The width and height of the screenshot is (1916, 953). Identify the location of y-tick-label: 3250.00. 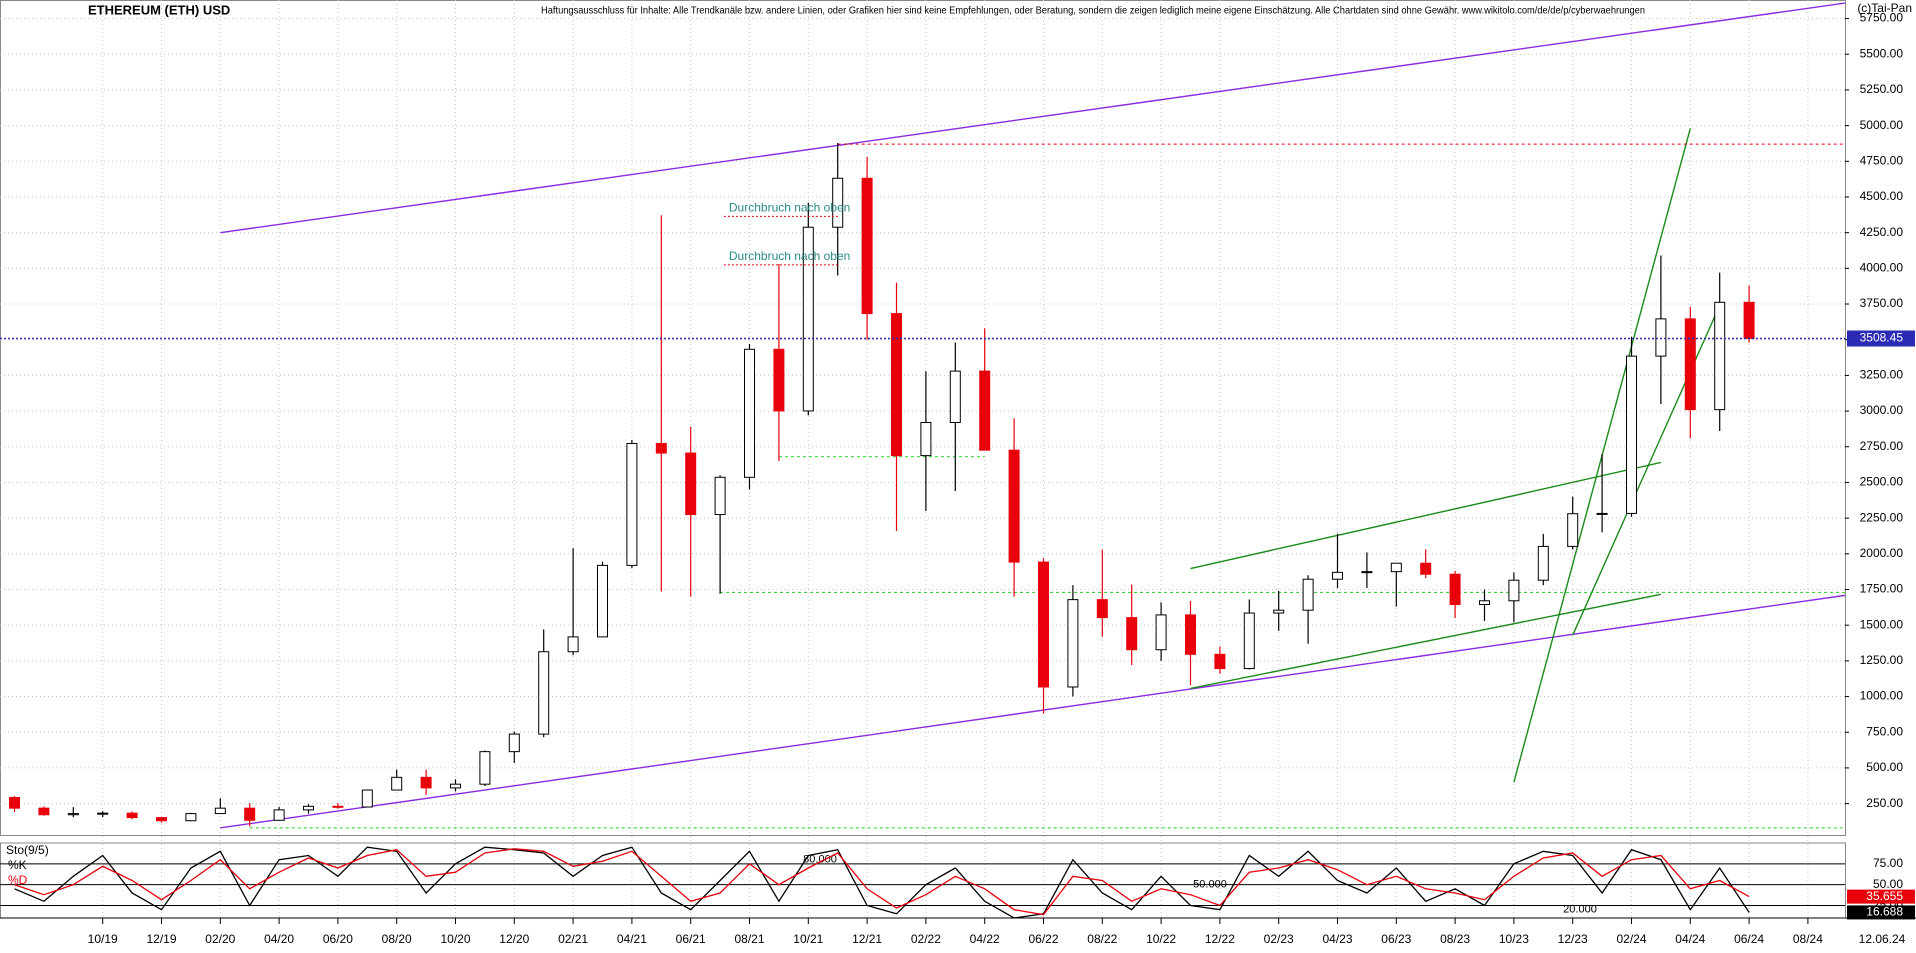
(1882, 375).